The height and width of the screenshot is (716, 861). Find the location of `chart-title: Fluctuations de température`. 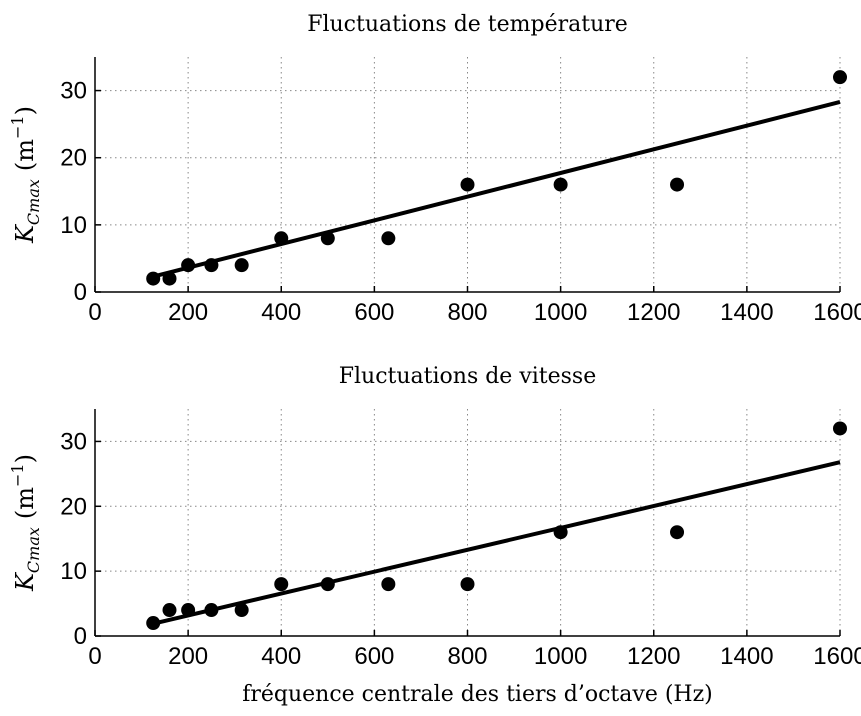

chart-title: Fluctuations de température is located at coordinates (467, 24).